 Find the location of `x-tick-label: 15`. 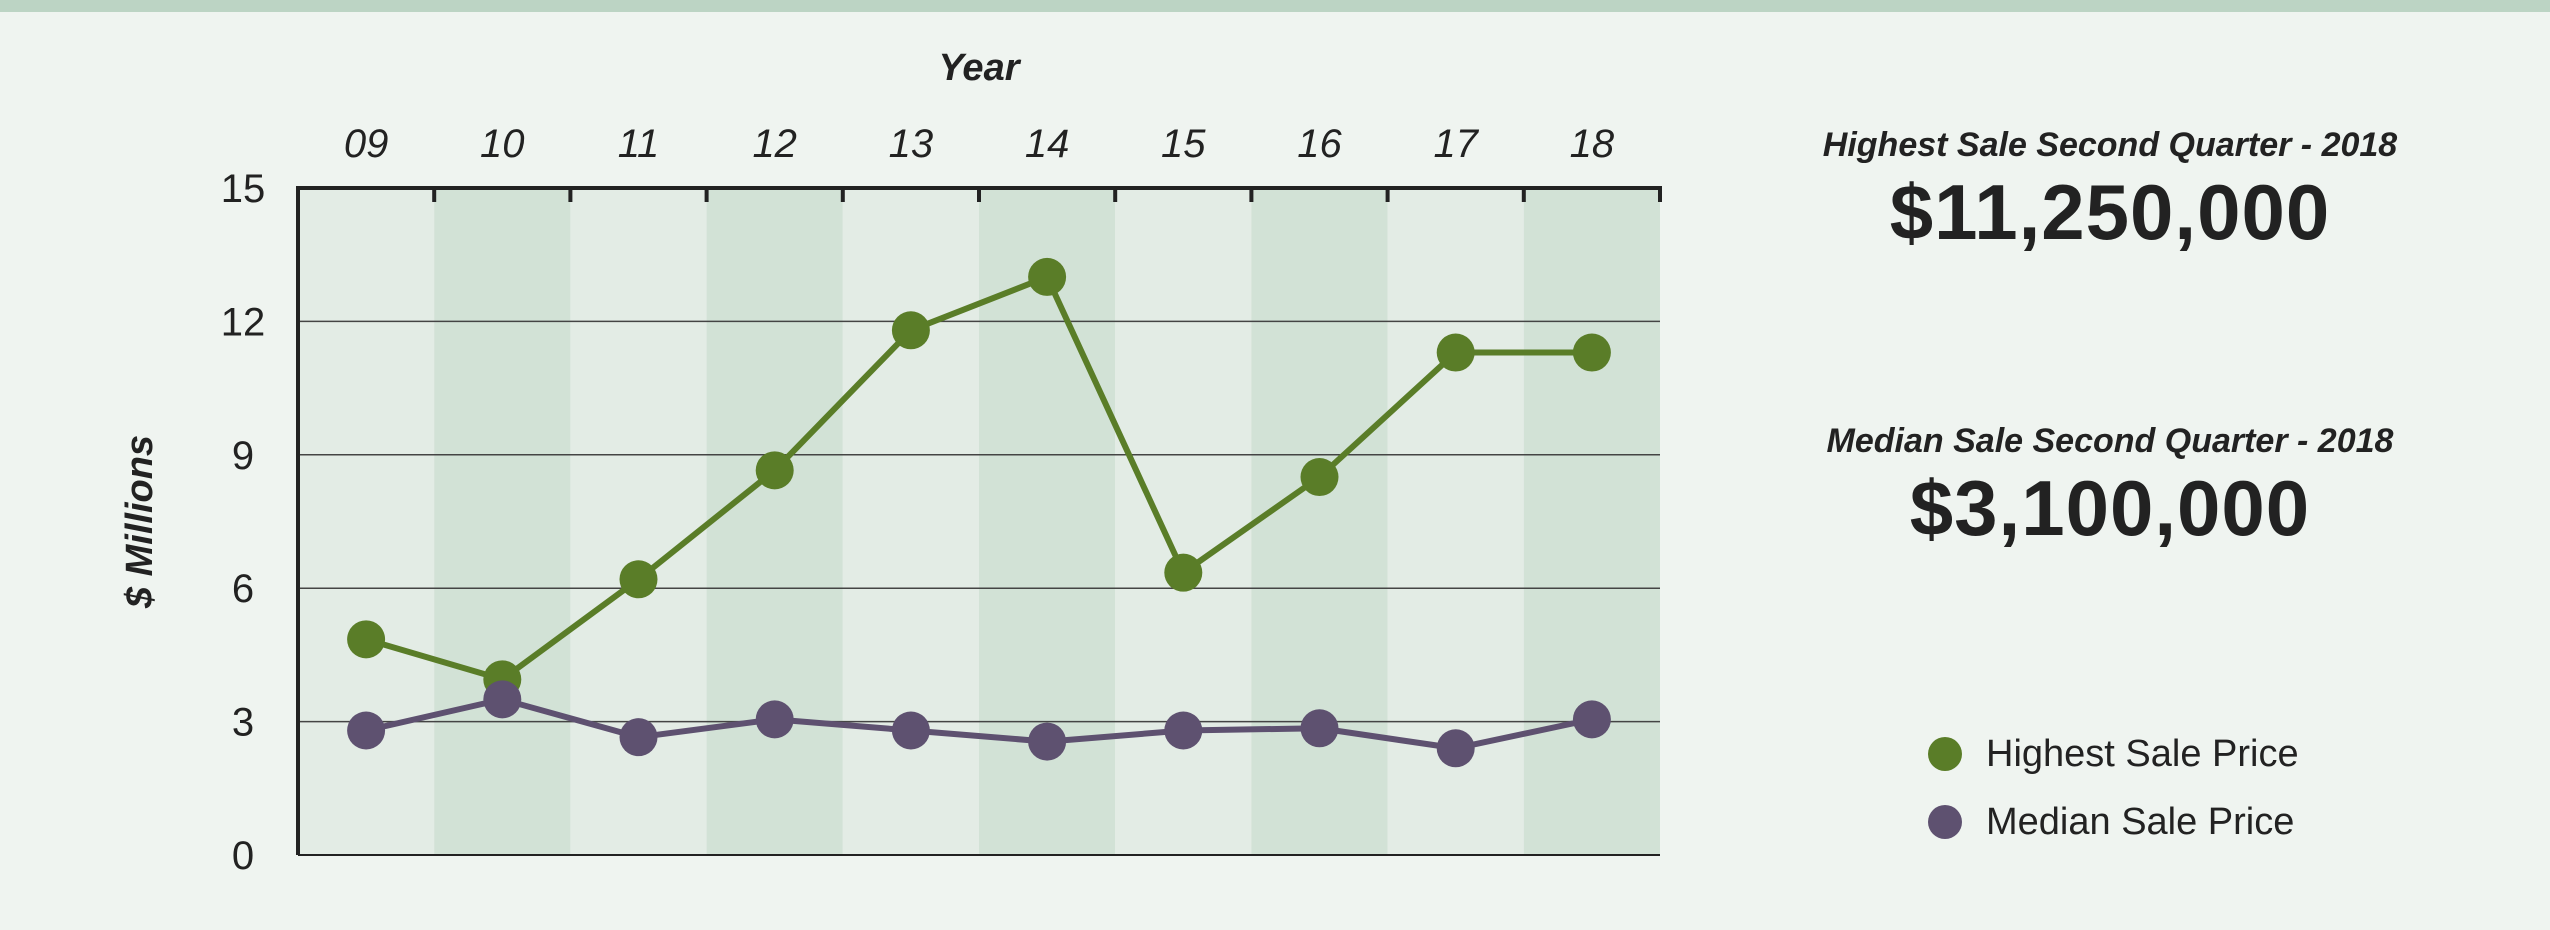

x-tick-label: 15 is located at coordinates (1183, 144).